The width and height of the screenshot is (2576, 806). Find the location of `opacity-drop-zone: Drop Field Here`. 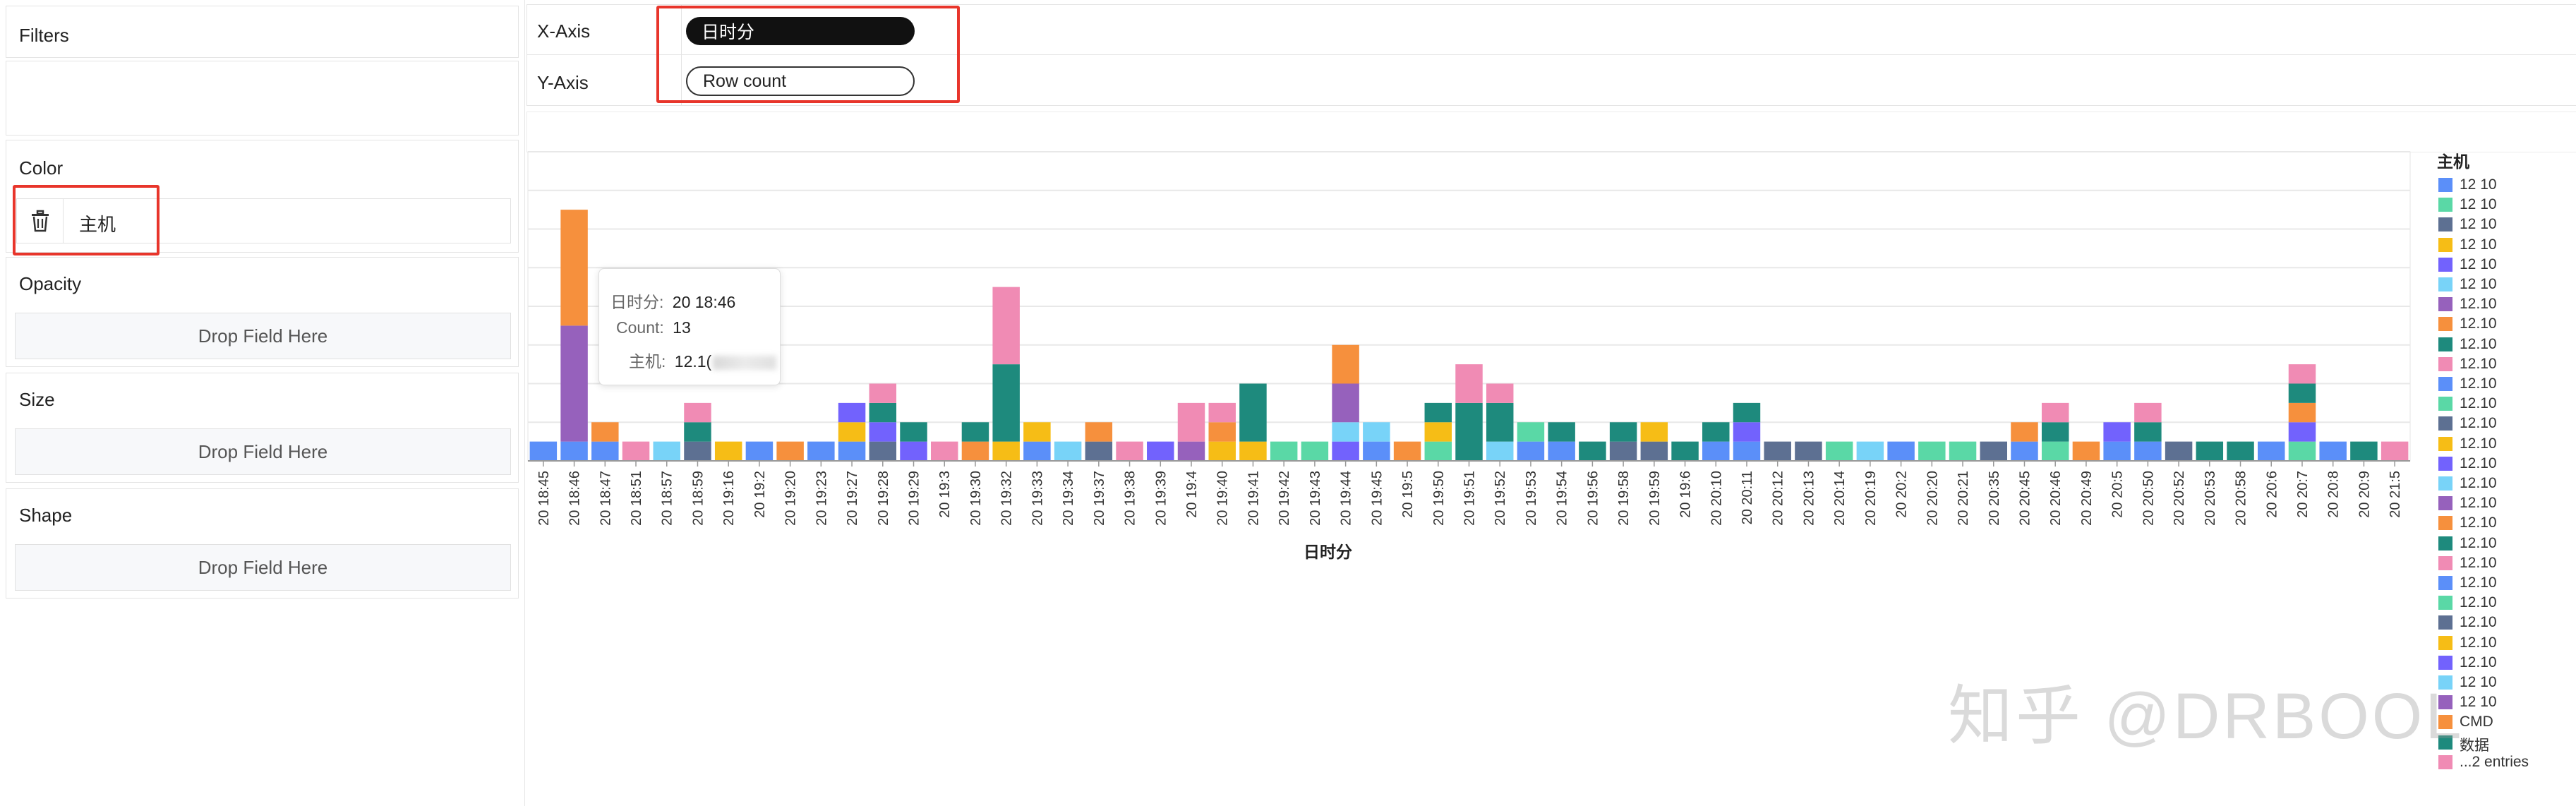

opacity-drop-zone: Drop Field Here is located at coordinates (263, 336).